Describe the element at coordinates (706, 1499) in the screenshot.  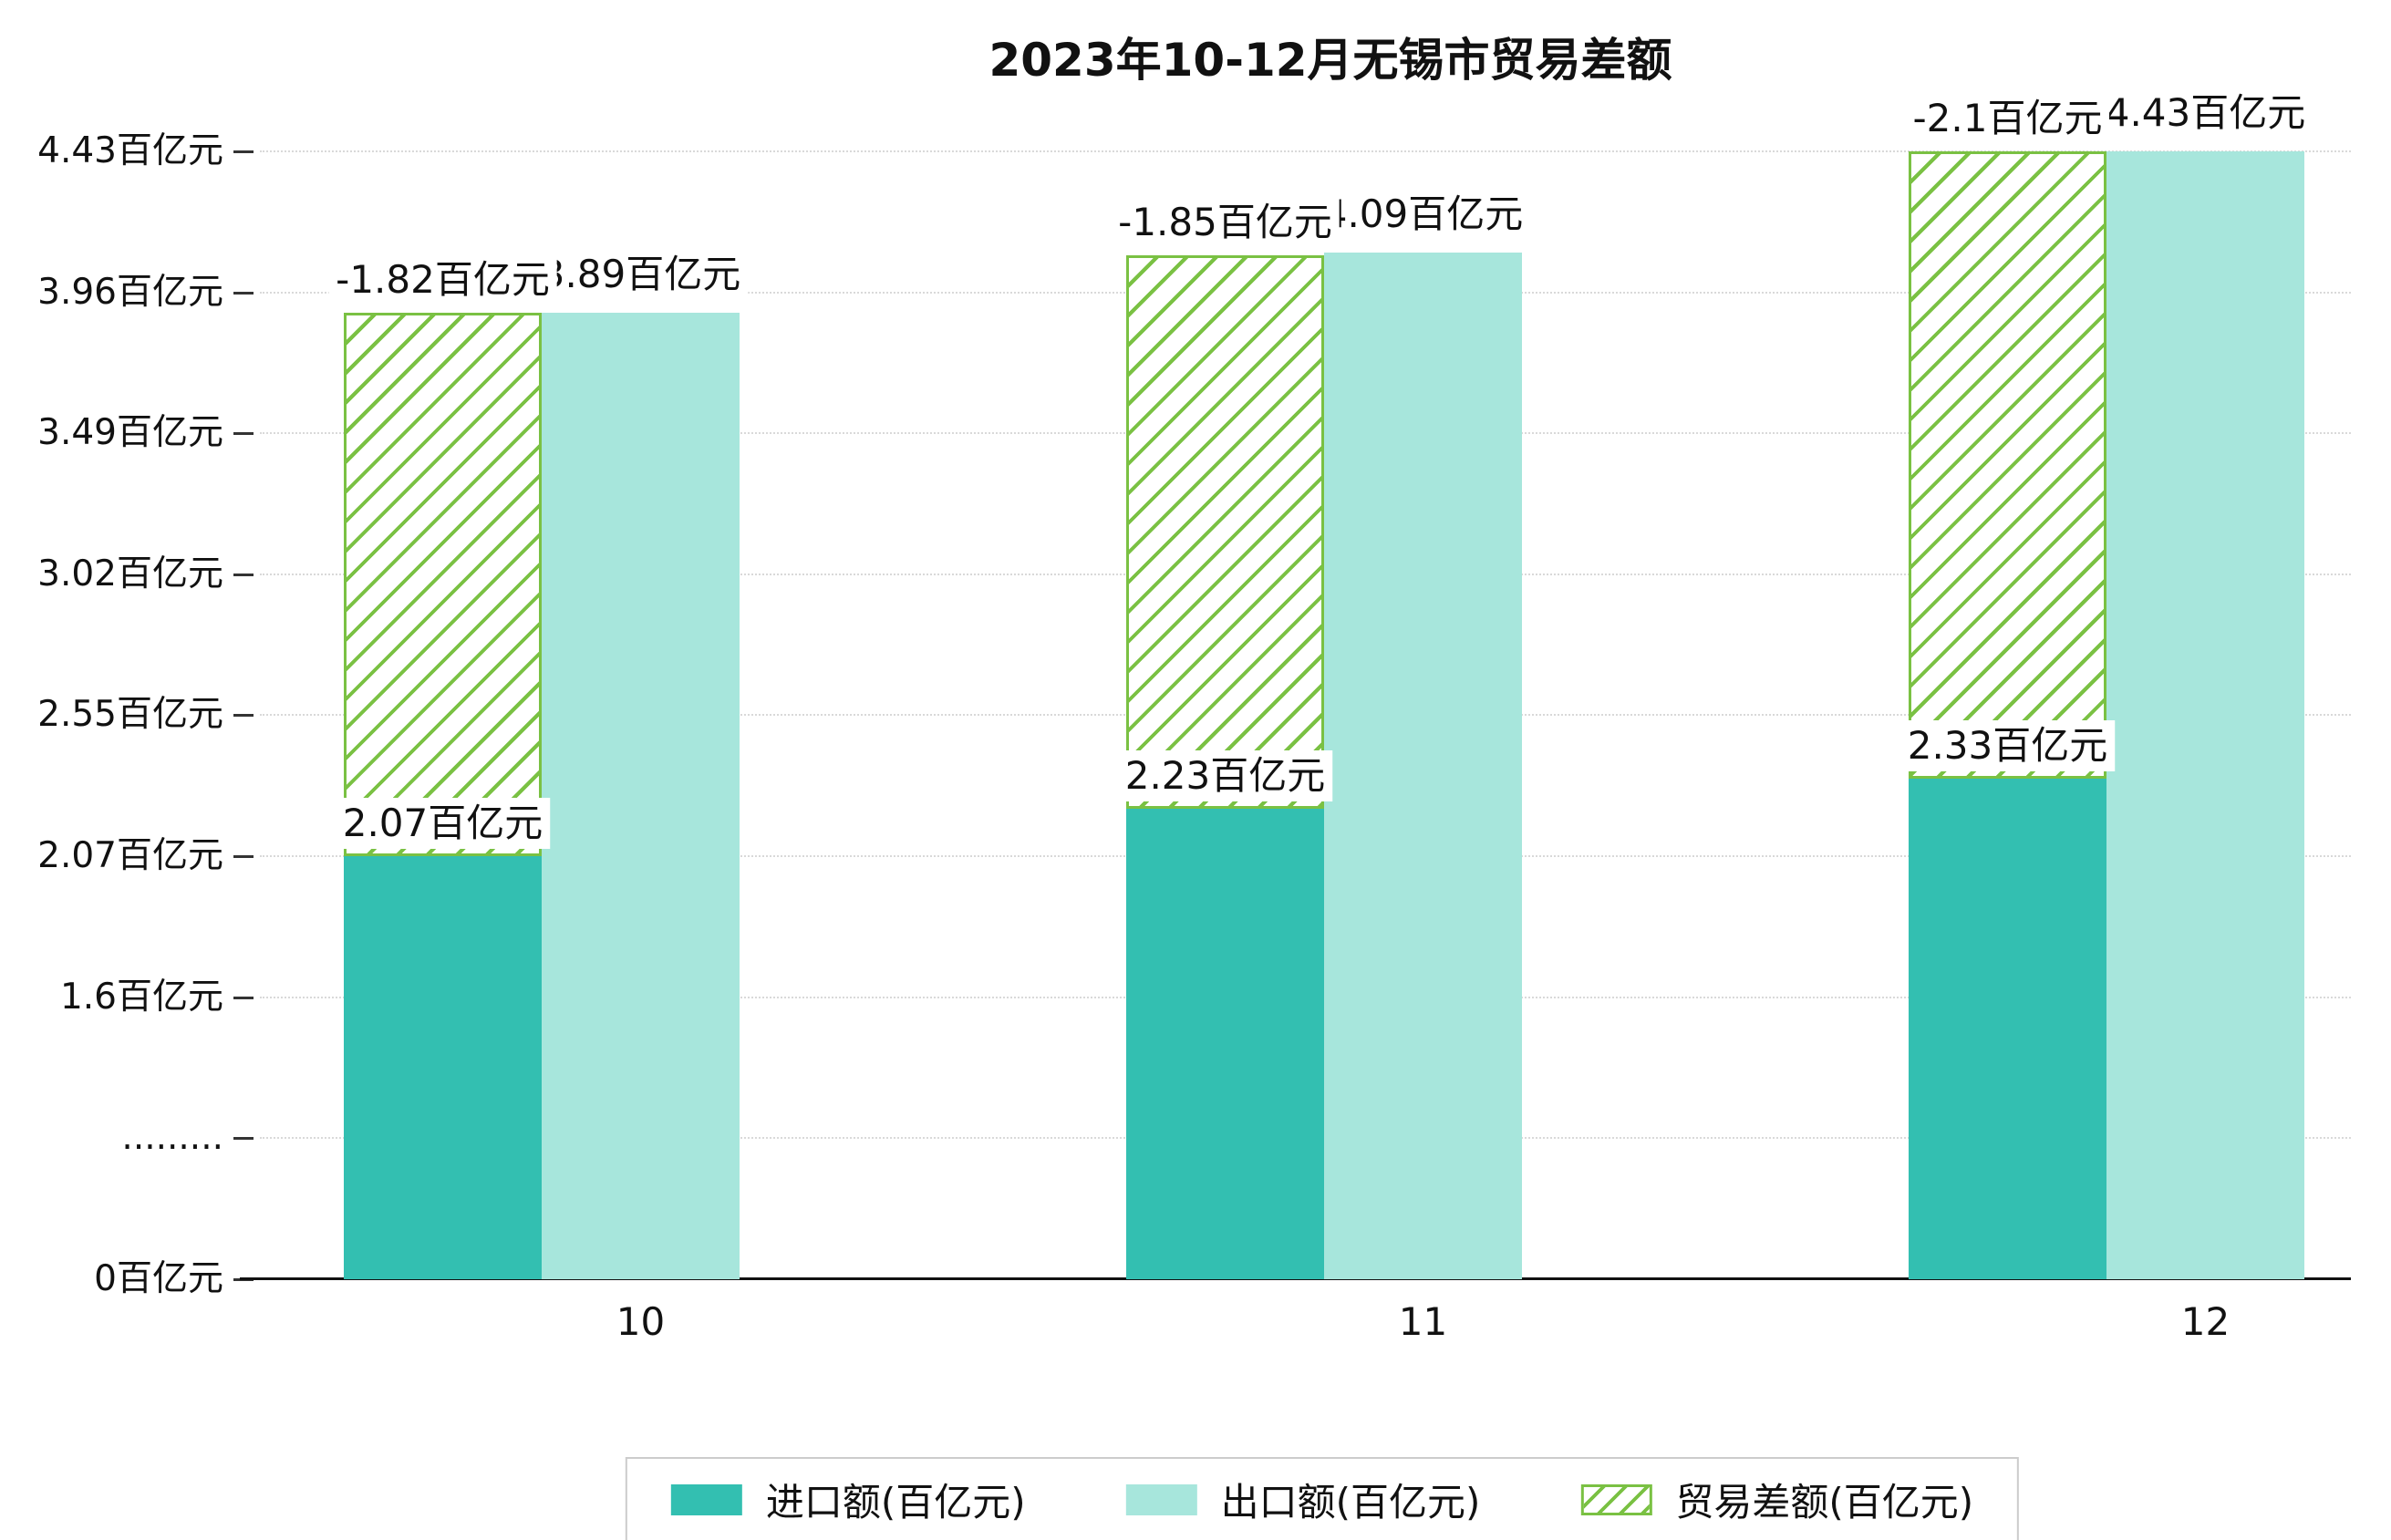
I see `import-swatch-icon` at that location.